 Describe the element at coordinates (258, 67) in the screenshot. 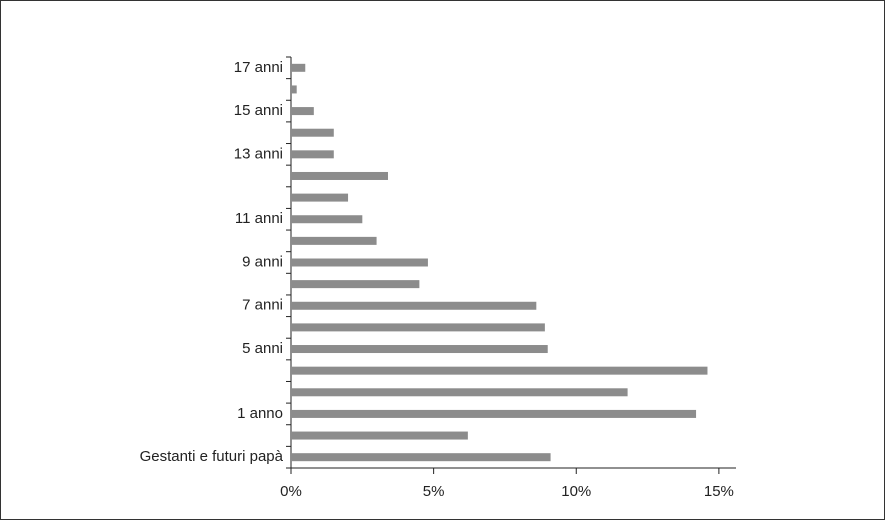

I see `y-tick-label: 17 anni` at that location.